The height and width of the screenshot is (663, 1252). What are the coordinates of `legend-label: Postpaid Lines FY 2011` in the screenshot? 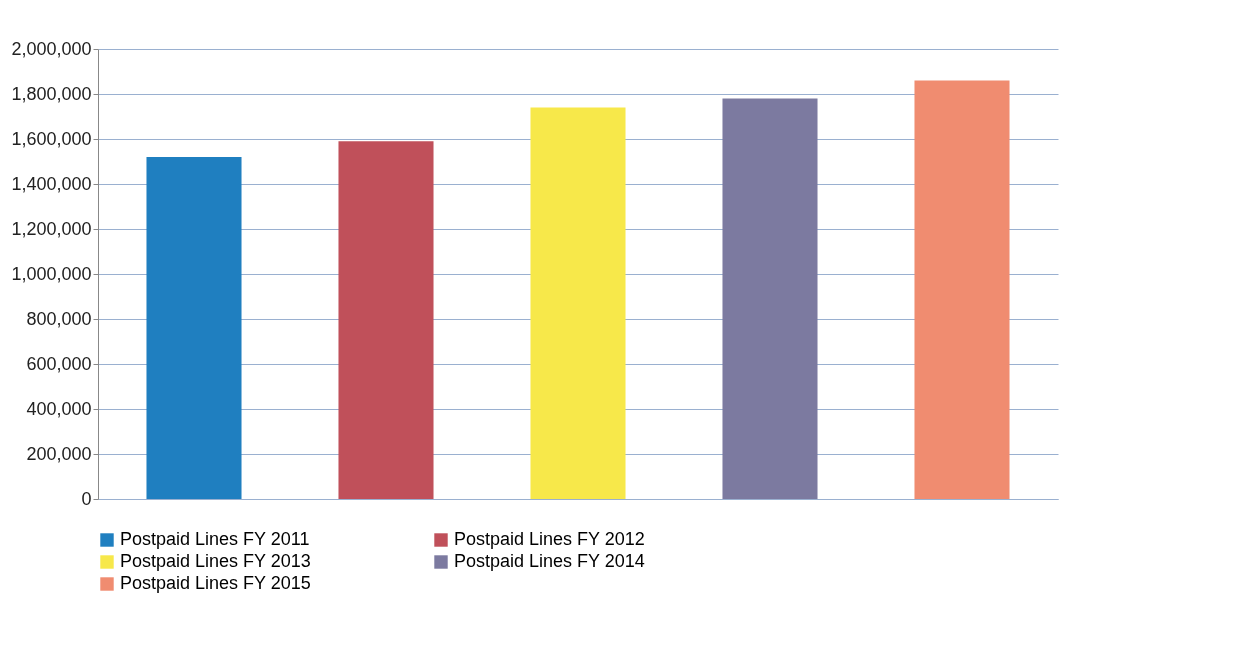 It's located at (215, 539).